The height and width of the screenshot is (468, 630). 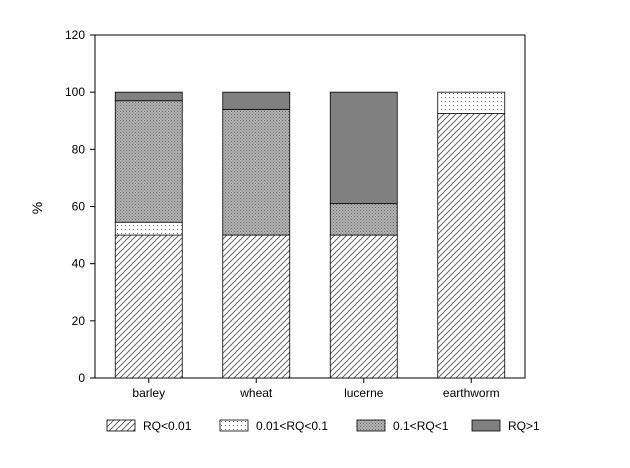 I want to click on legend: RQ<0.01 0.01<RQ<0.1 0.1<RQ<1 RQ>1, so click(x=323, y=426).